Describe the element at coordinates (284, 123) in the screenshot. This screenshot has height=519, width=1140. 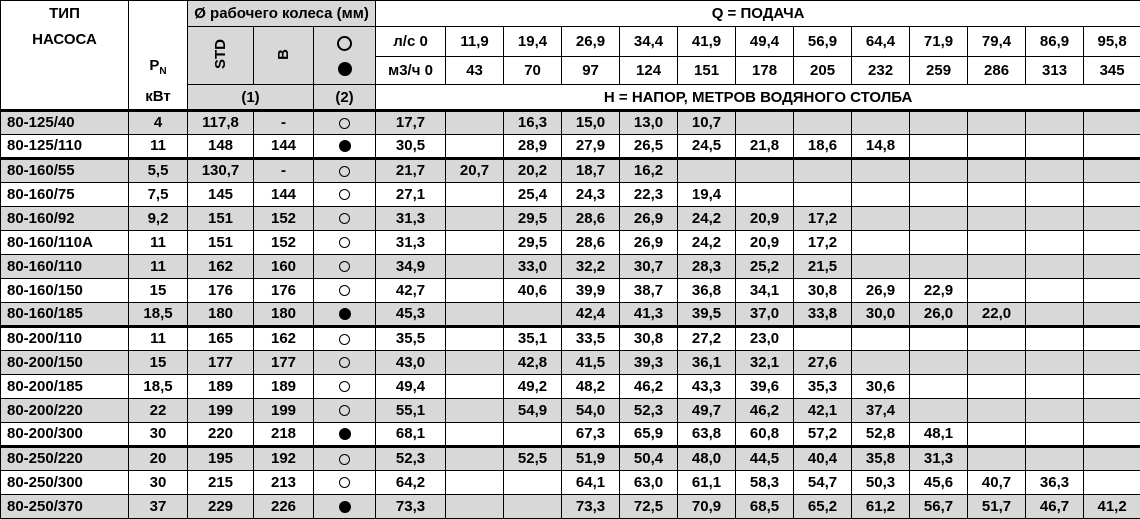
I see `impeller-b-cell: -` at that location.